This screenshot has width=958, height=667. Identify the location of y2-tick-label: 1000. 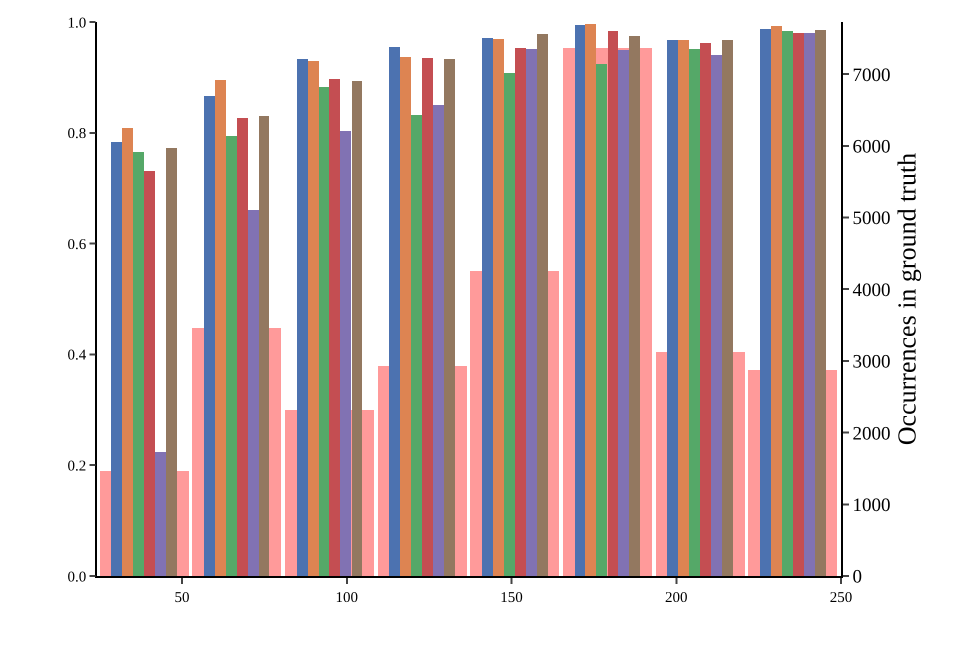
(871, 505).